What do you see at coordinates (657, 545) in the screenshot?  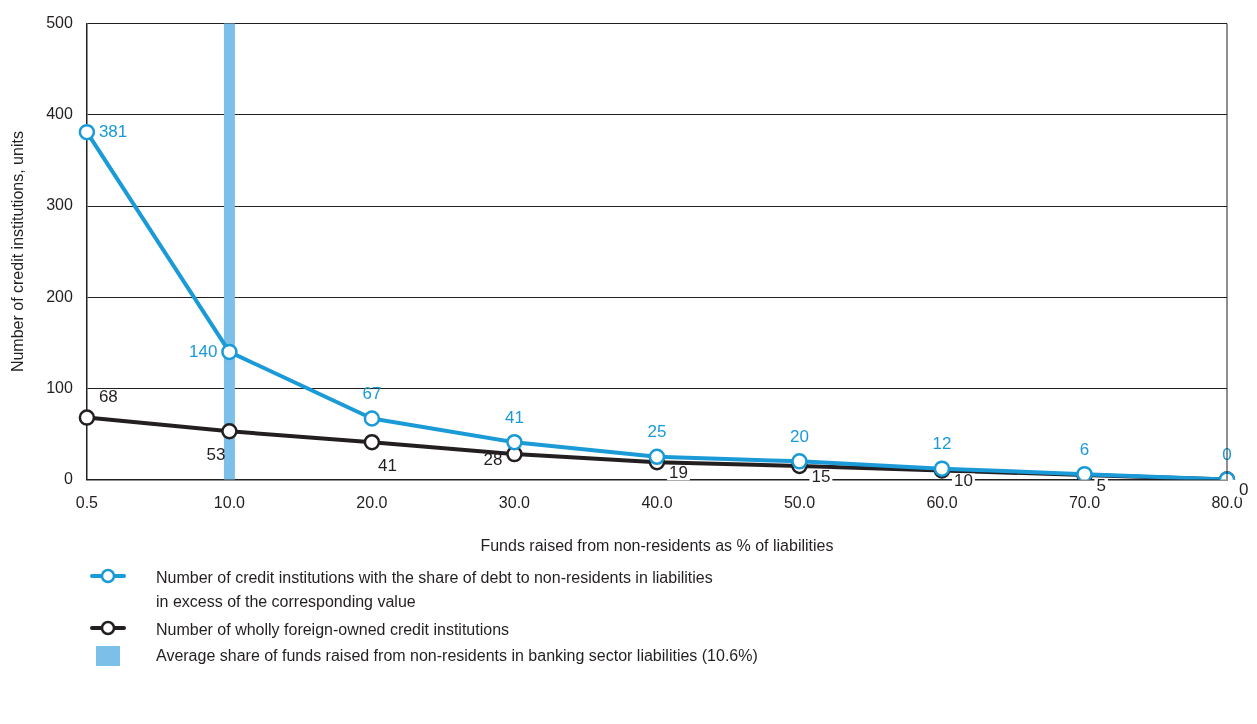 I see `x-axis-title: Funds raised from non-residents as % of liabilities` at bounding box center [657, 545].